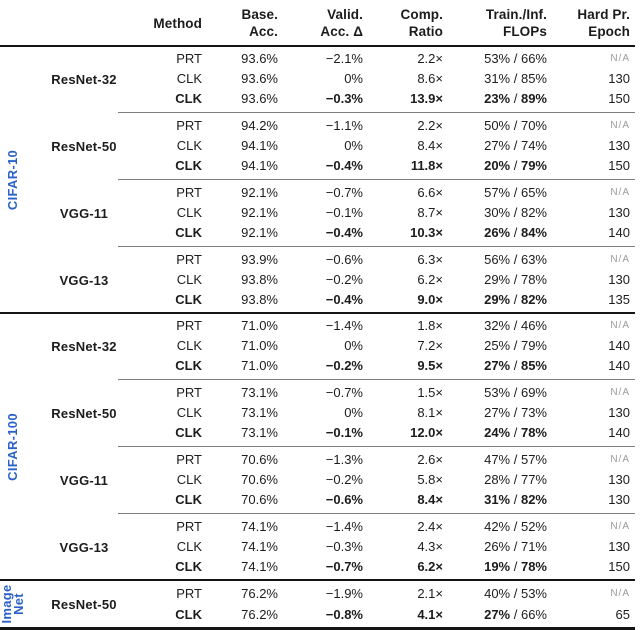 The image size is (640, 630). What do you see at coordinates (171, 23) in the screenshot?
I see `header-method: Method` at bounding box center [171, 23].